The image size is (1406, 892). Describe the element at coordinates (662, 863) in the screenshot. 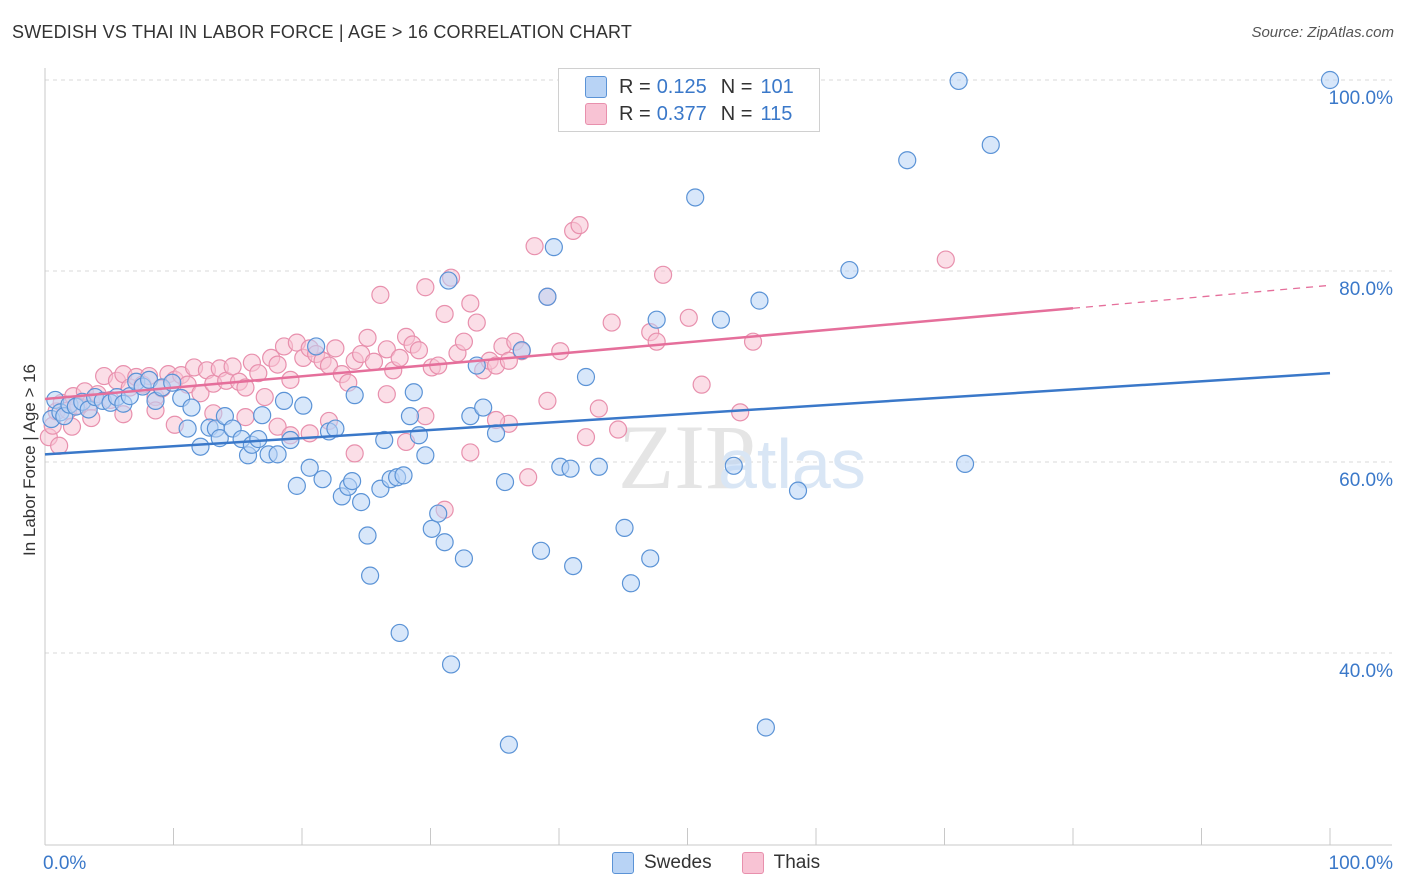

I see `legend-item-swedes: Swedes` at that location.